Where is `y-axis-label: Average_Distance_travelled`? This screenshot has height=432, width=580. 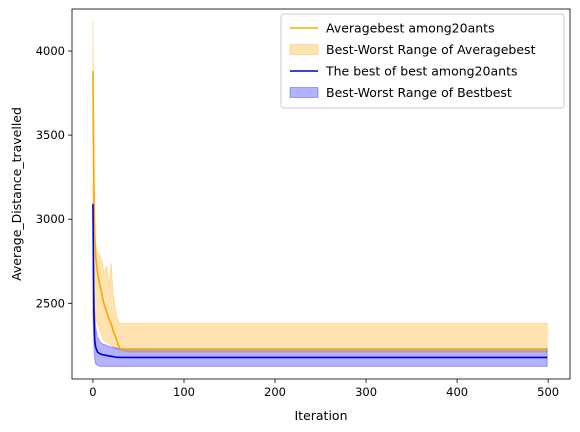 y-axis-label: Average_Distance_travelled is located at coordinates (16, 194).